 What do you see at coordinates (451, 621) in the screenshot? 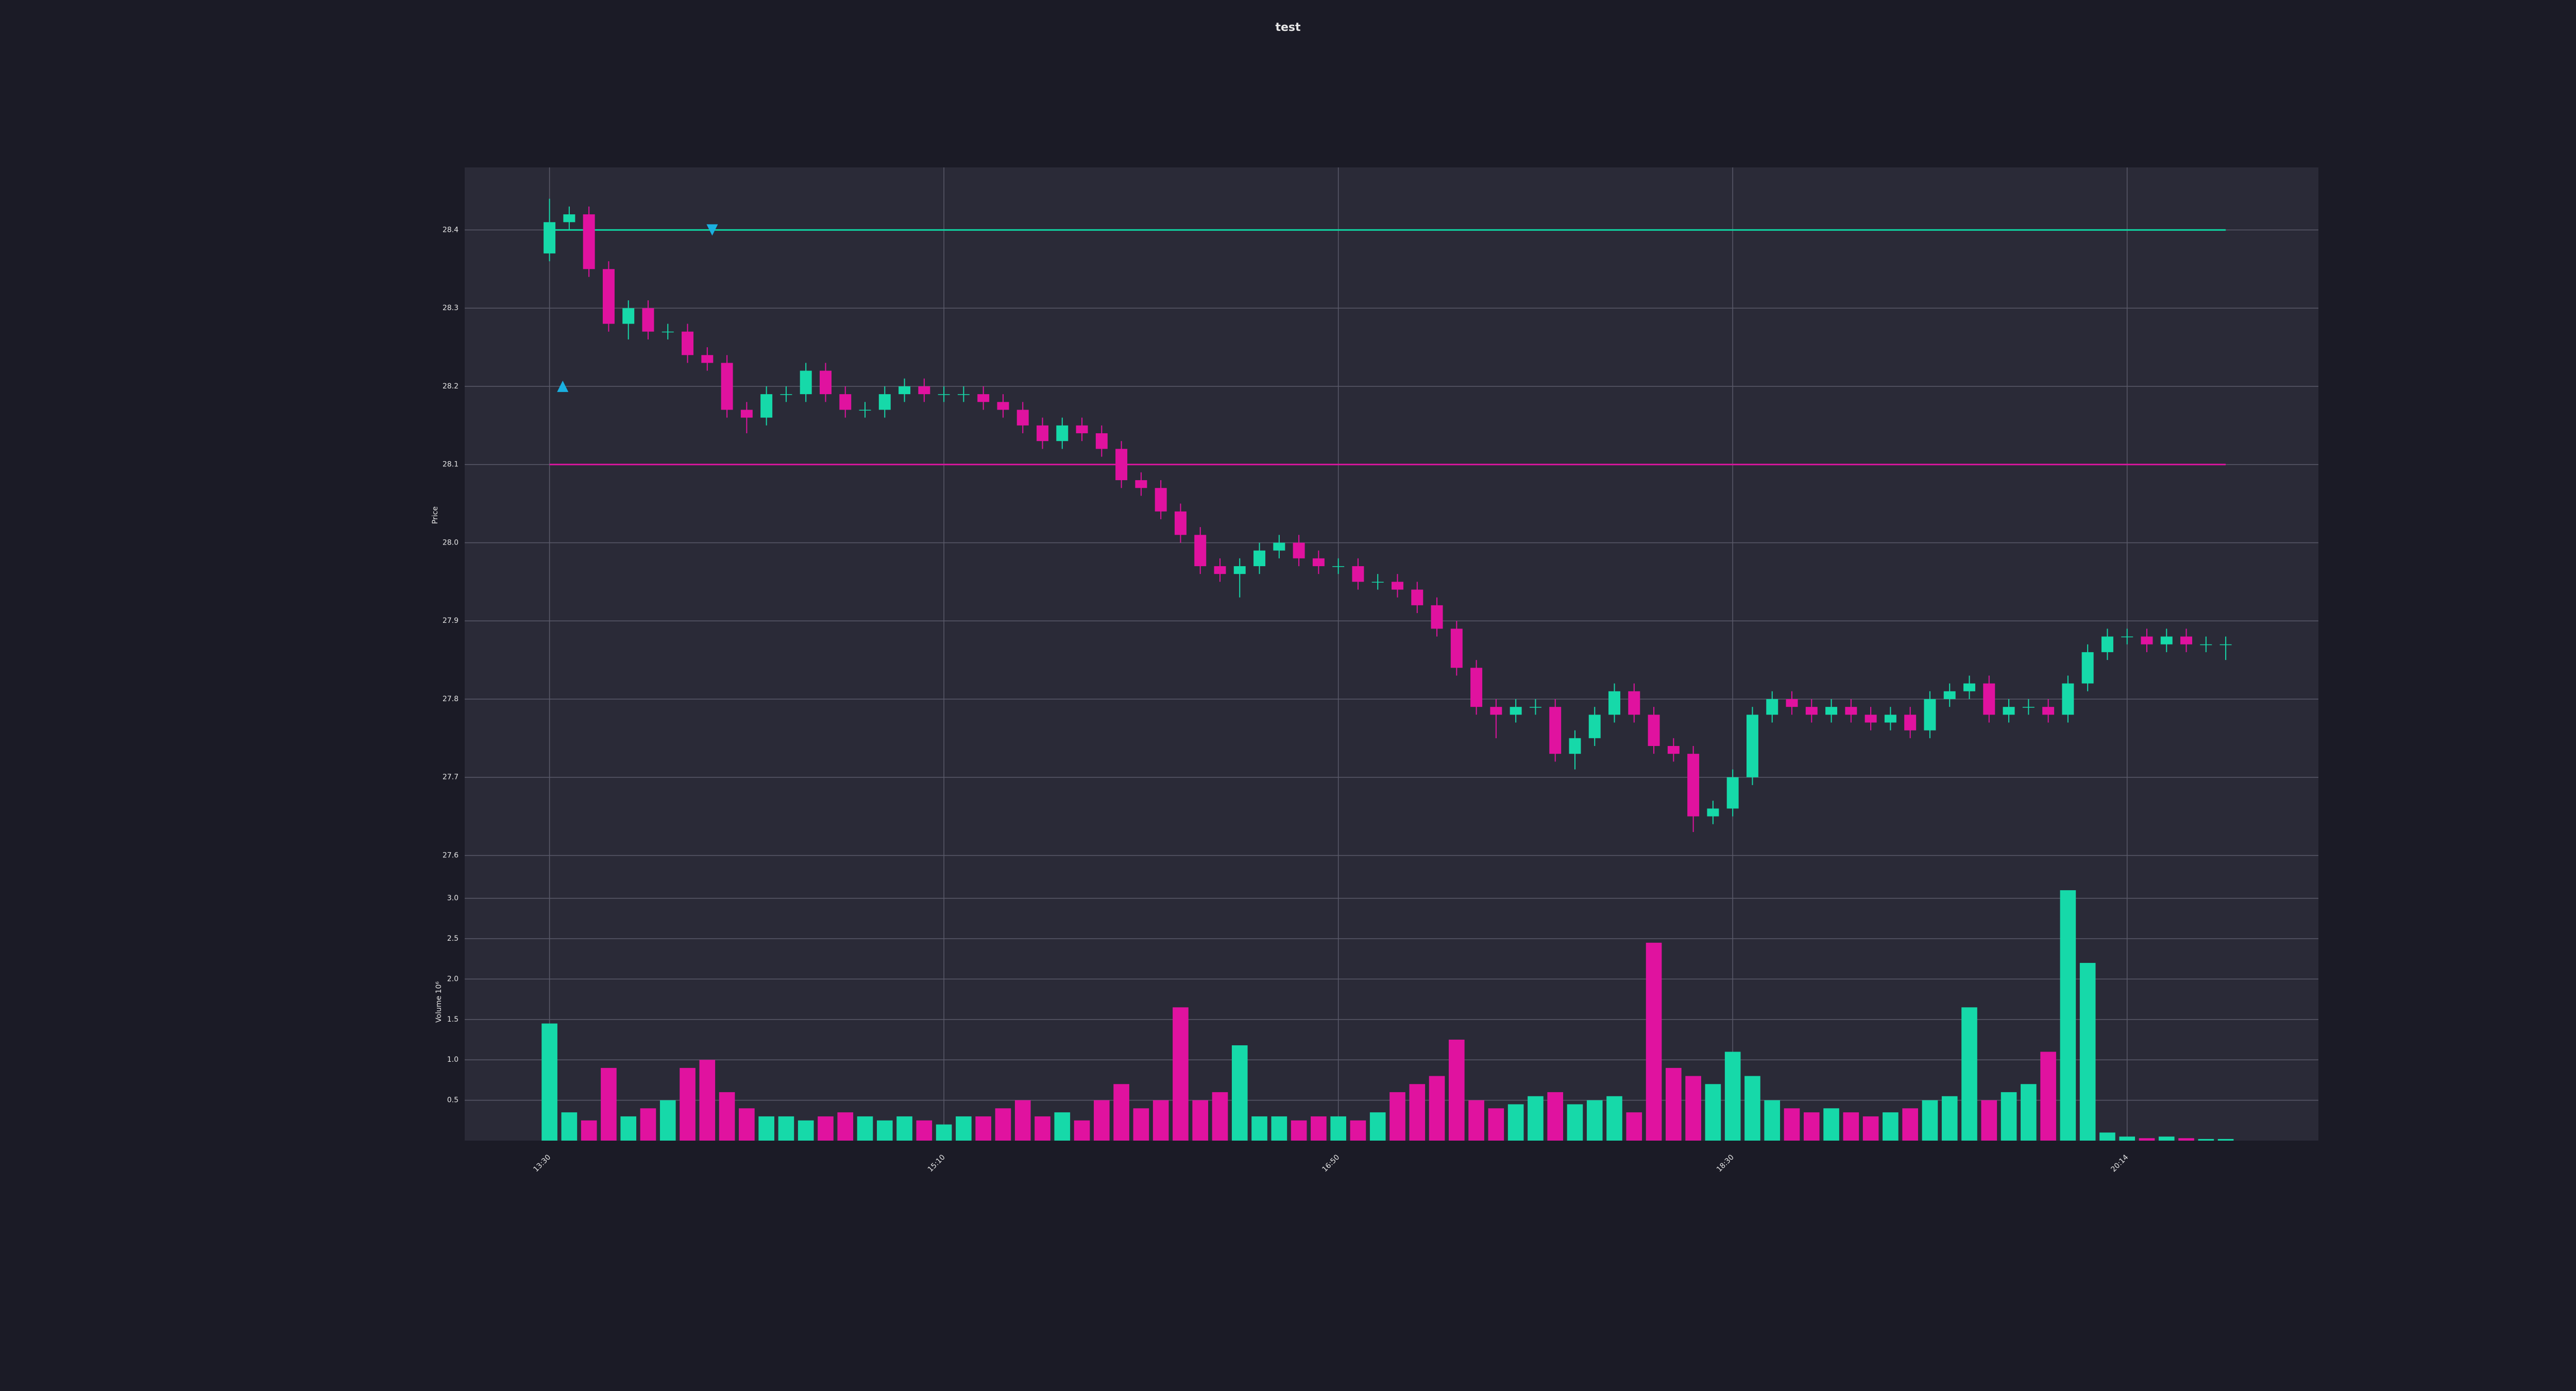
I see `y-tick-label: 27.9` at bounding box center [451, 621].